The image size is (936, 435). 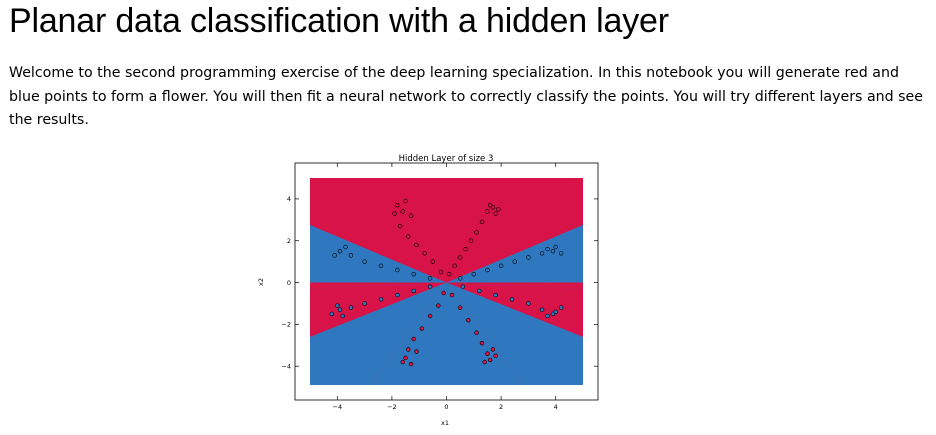 What do you see at coordinates (556, 407) in the screenshot?
I see `x-tick-label: 4` at bounding box center [556, 407].